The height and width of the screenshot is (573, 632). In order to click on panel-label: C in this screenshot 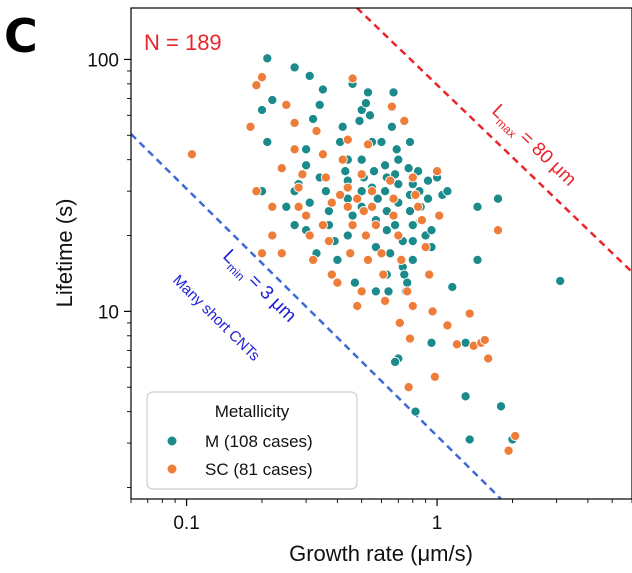, I will do `click(21, 36)`.